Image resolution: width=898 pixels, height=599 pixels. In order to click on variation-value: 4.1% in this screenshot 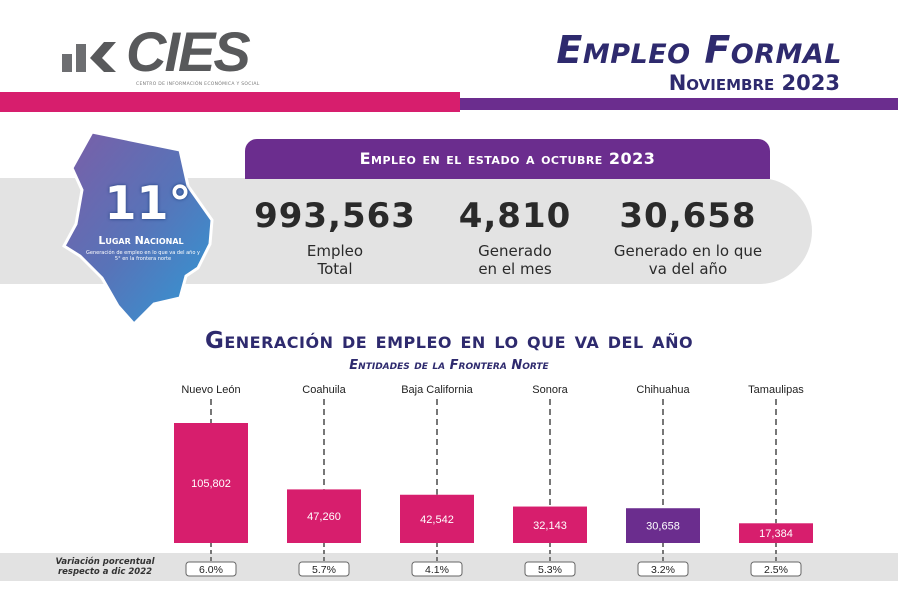, I will do `click(437, 570)`.